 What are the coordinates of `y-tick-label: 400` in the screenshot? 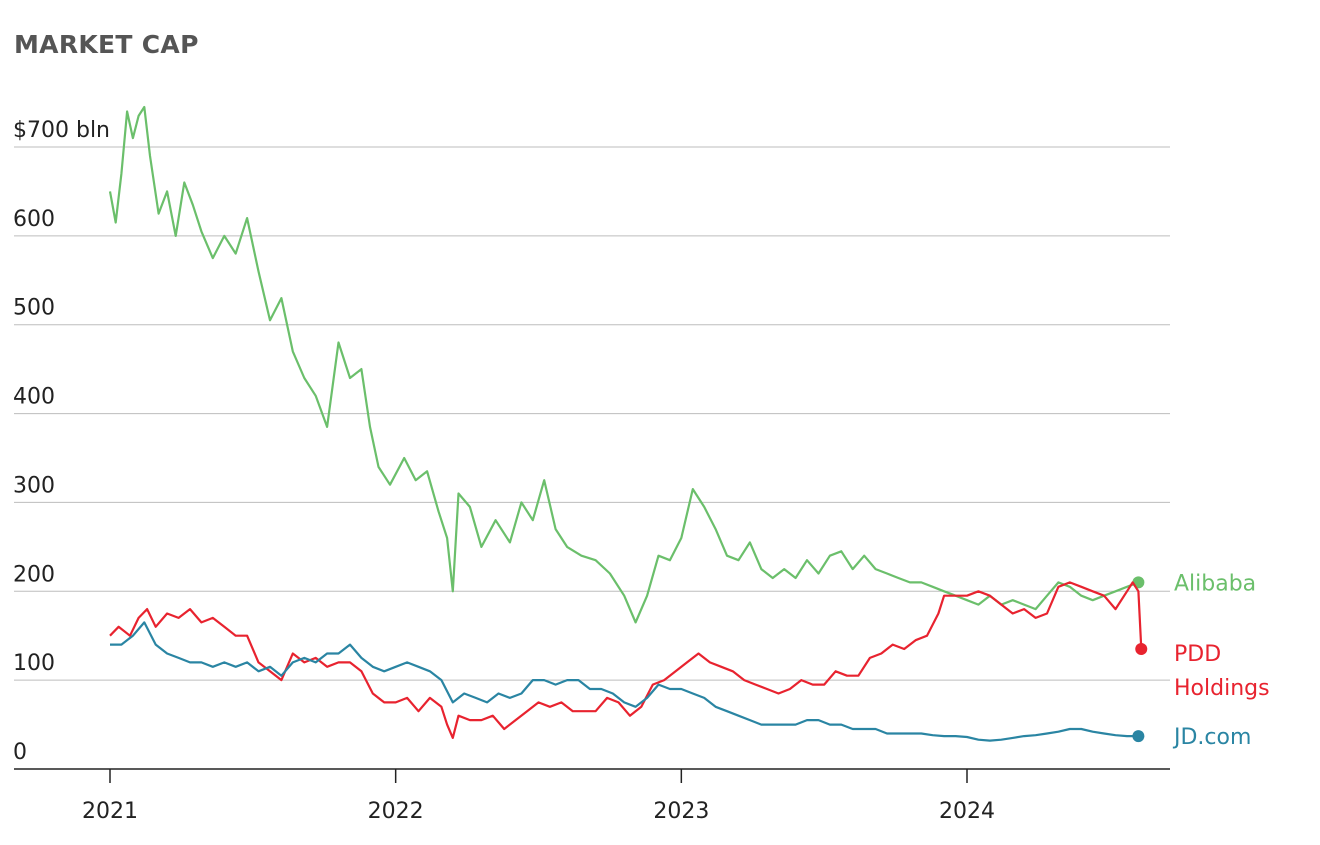 It's located at (34, 397).